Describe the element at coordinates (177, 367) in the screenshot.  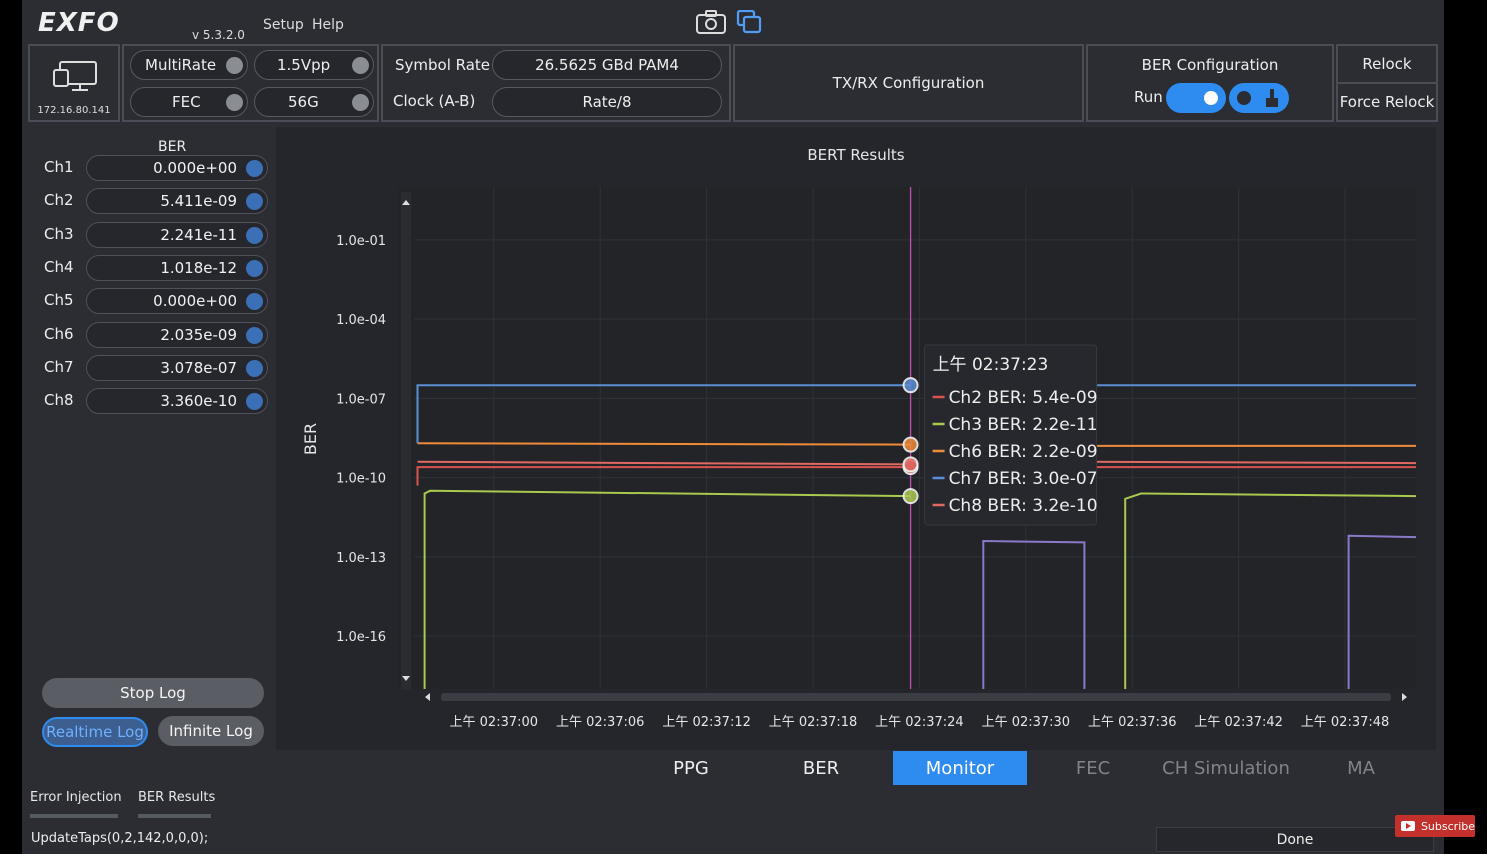
I see `channel-ber-field: 3.078e-07` at that location.